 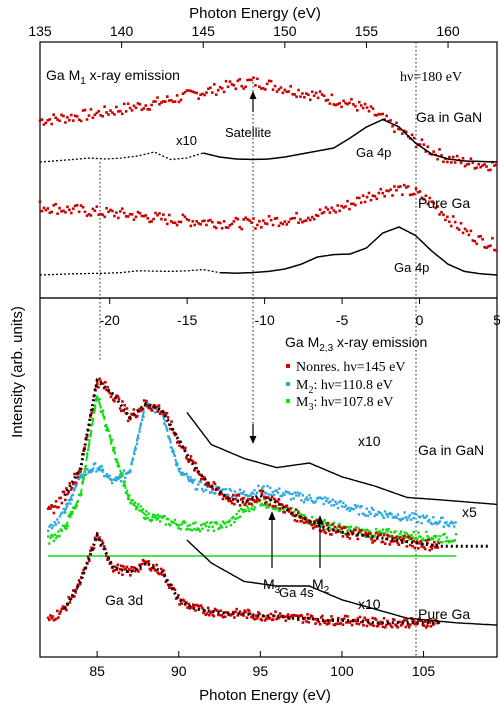 What do you see at coordinates (358, 251) in the screenshot?
I see `theory-pure-ga-solid` at bounding box center [358, 251].